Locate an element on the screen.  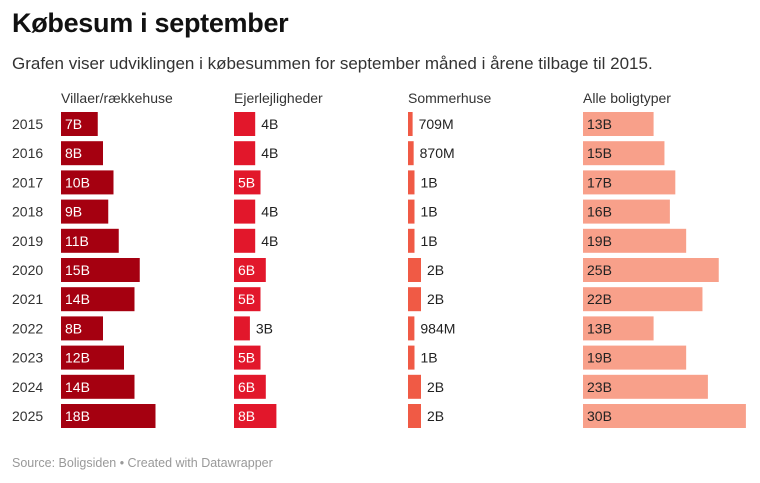
year-label: 2025 is located at coordinates (27, 416).